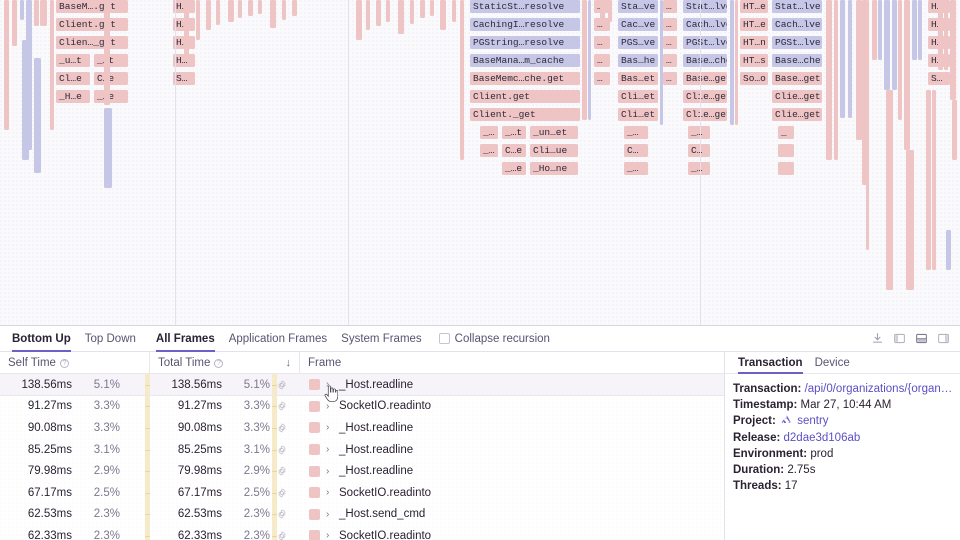  What do you see at coordinates (444, 338) in the screenshot?
I see `checkbox-box-icon` at bounding box center [444, 338].